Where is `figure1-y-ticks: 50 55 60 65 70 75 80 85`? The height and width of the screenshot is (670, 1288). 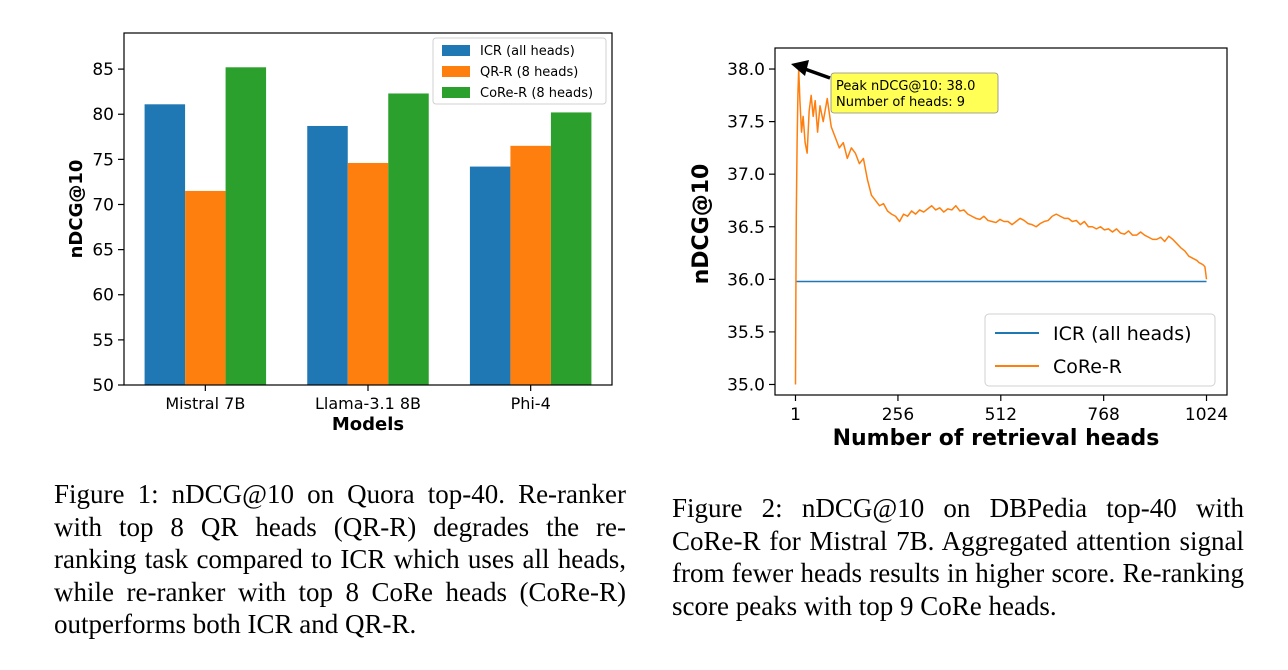 figure1-y-ticks: 50 55 60 65 70 75 80 85 is located at coordinates (108, 228).